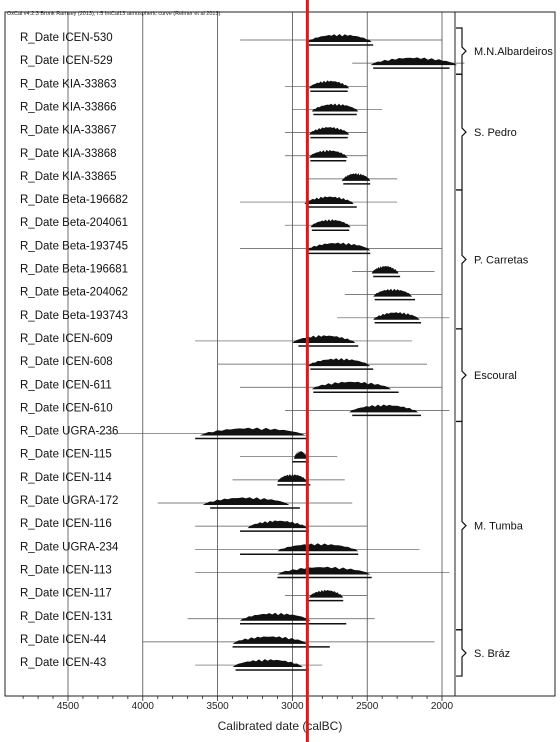 This screenshot has height=742, width=560. What do you see at coordinates (194, 132) in the screenshot?
I see `date-row: R_Date KIA-33867` at bounding box center [194, 132].